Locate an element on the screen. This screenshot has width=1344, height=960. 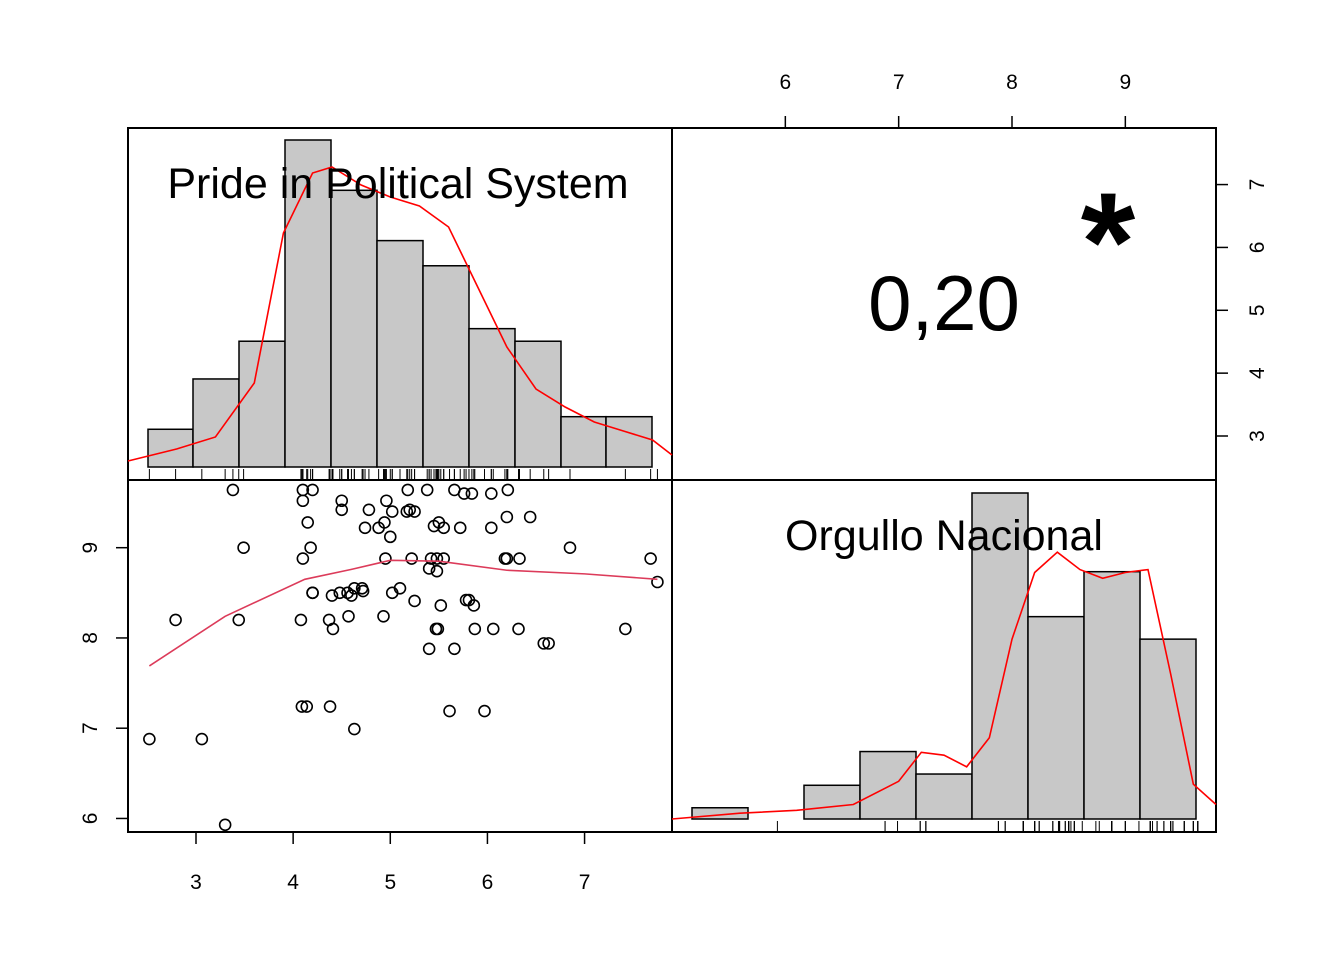
y-tick-label: 8 is located at coordinates (90, 638).